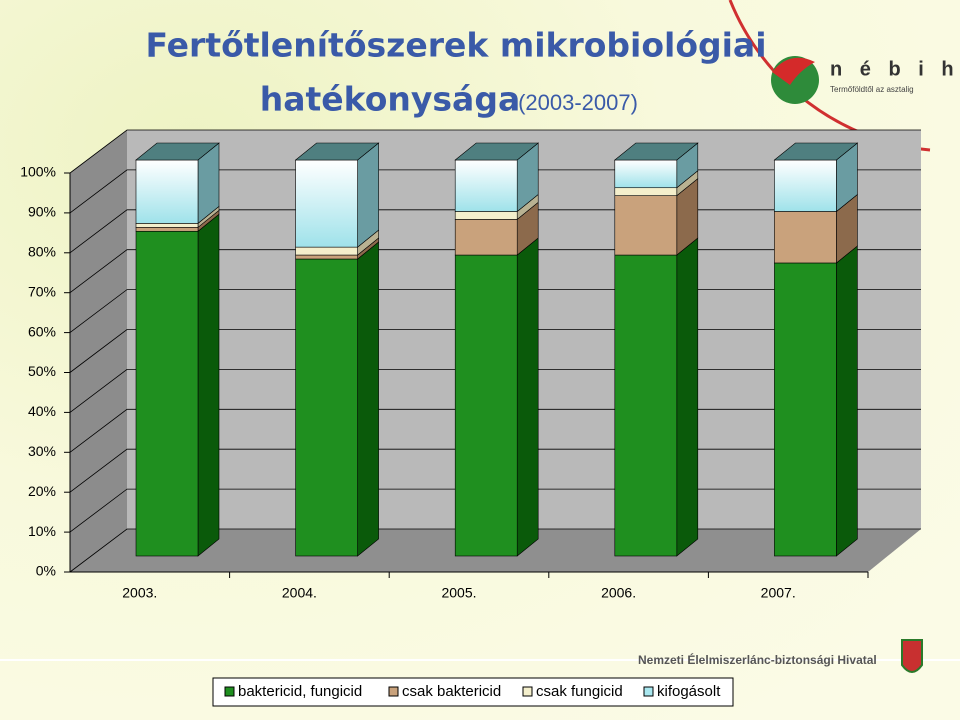 The image size is (960, 725). Describe the element at coordinates (578, 102) in the screenshot. I see `chart-subtitle: (2003-2007)` at that location.